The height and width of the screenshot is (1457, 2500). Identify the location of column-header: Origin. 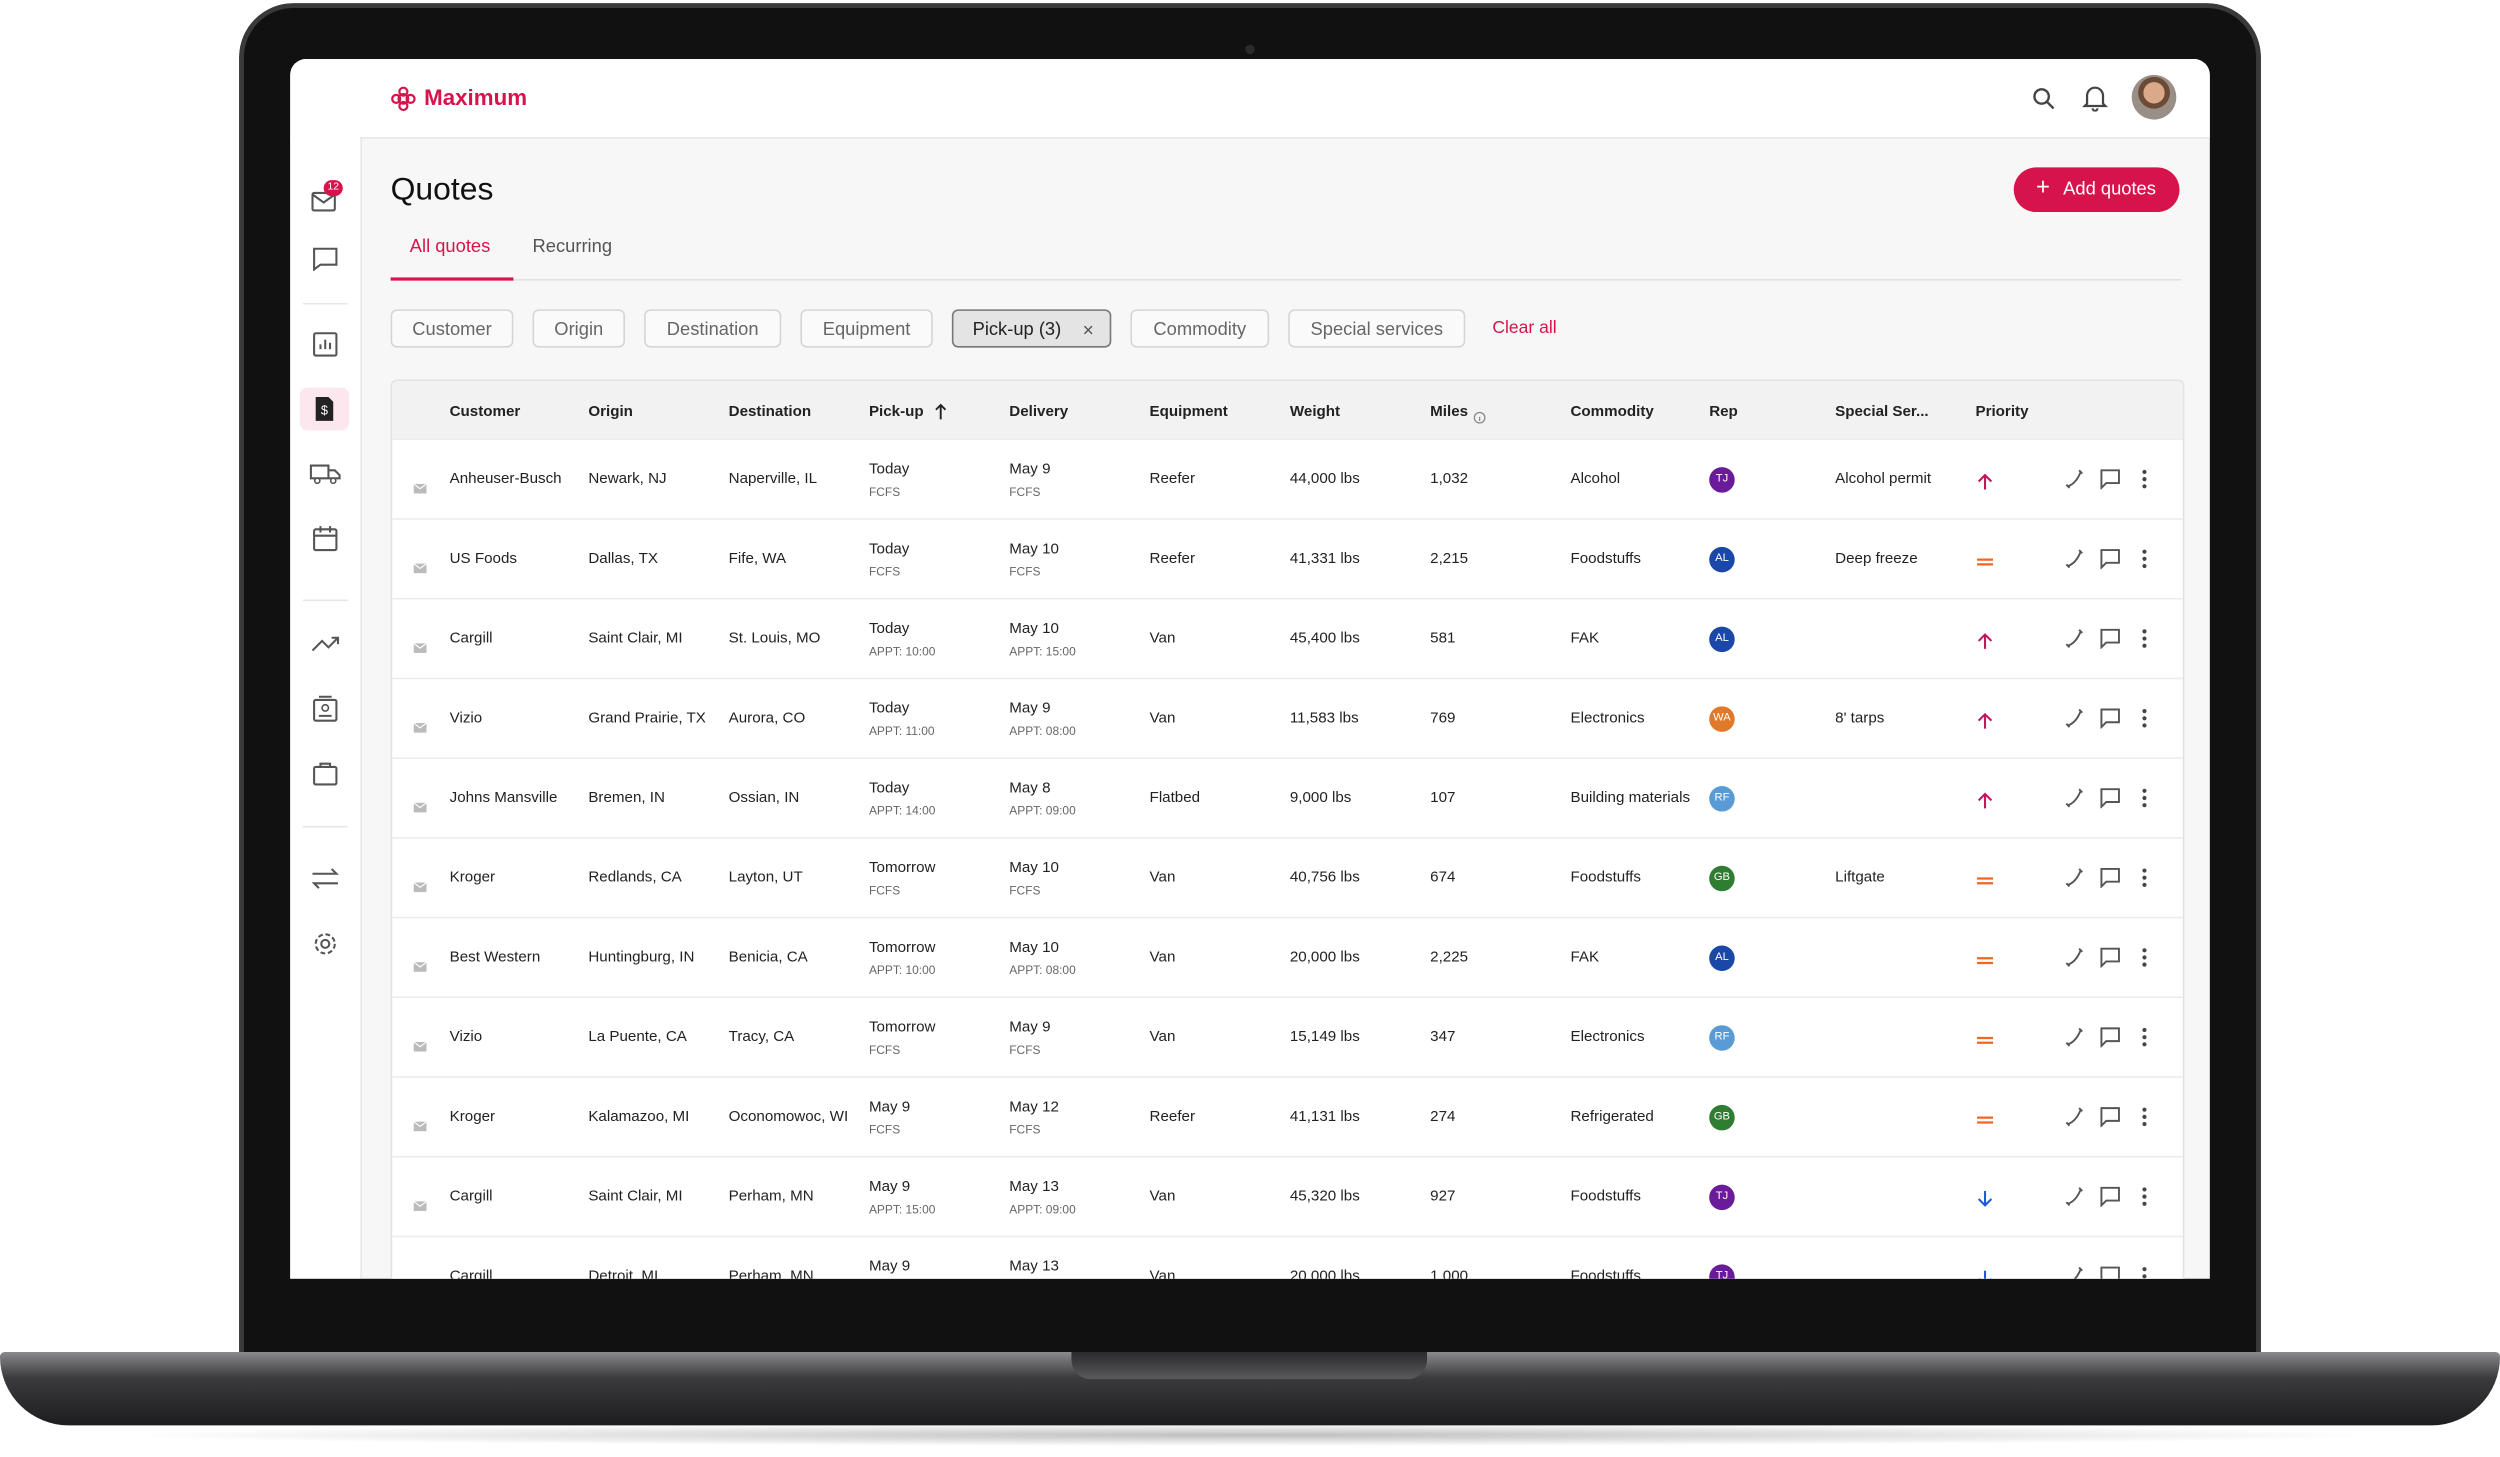
(610, 412).